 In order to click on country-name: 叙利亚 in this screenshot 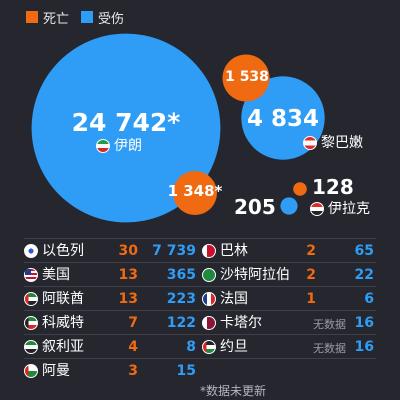, I will do `click(63, 347)`.